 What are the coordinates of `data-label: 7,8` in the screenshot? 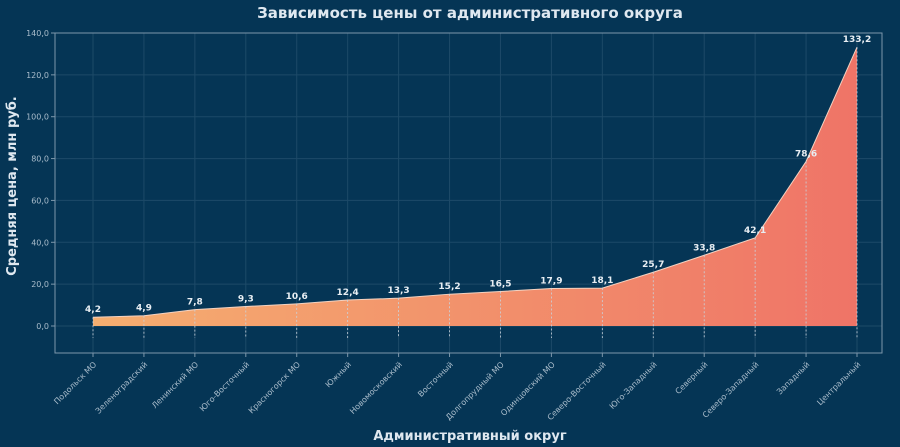 It's located at (195, 303).